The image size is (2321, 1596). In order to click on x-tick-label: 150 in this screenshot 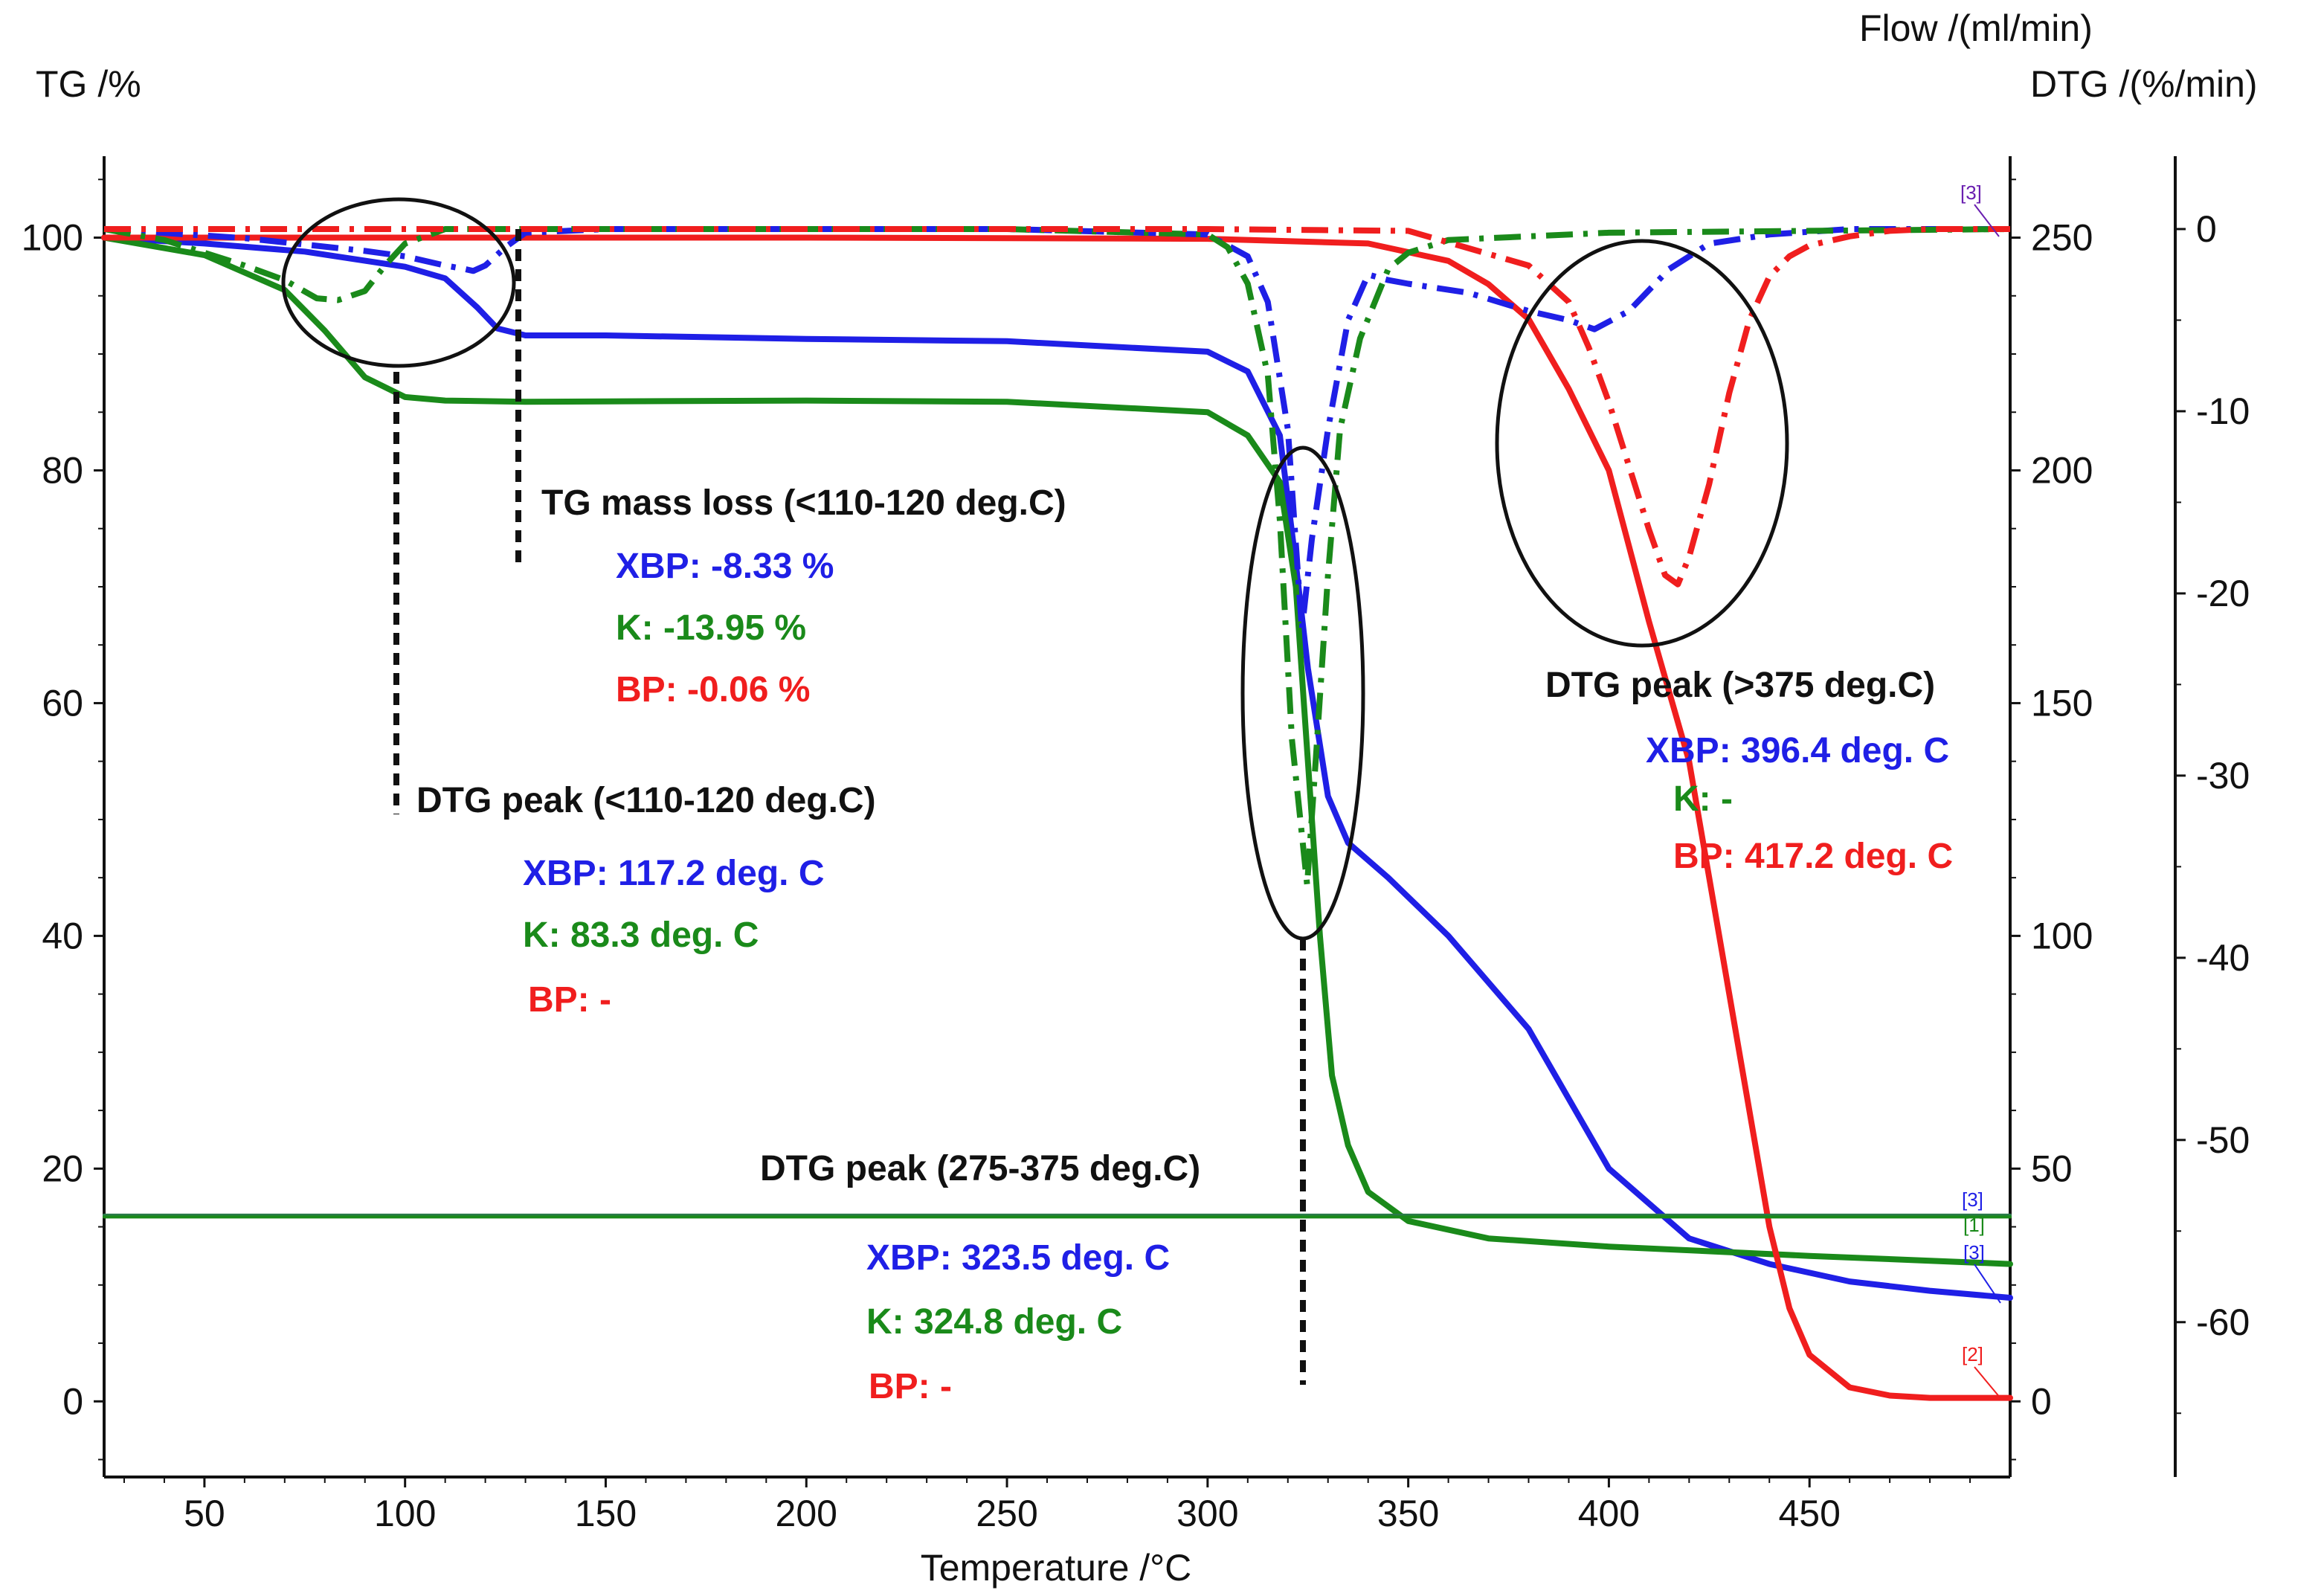, I will do `click(606, 1513)`.